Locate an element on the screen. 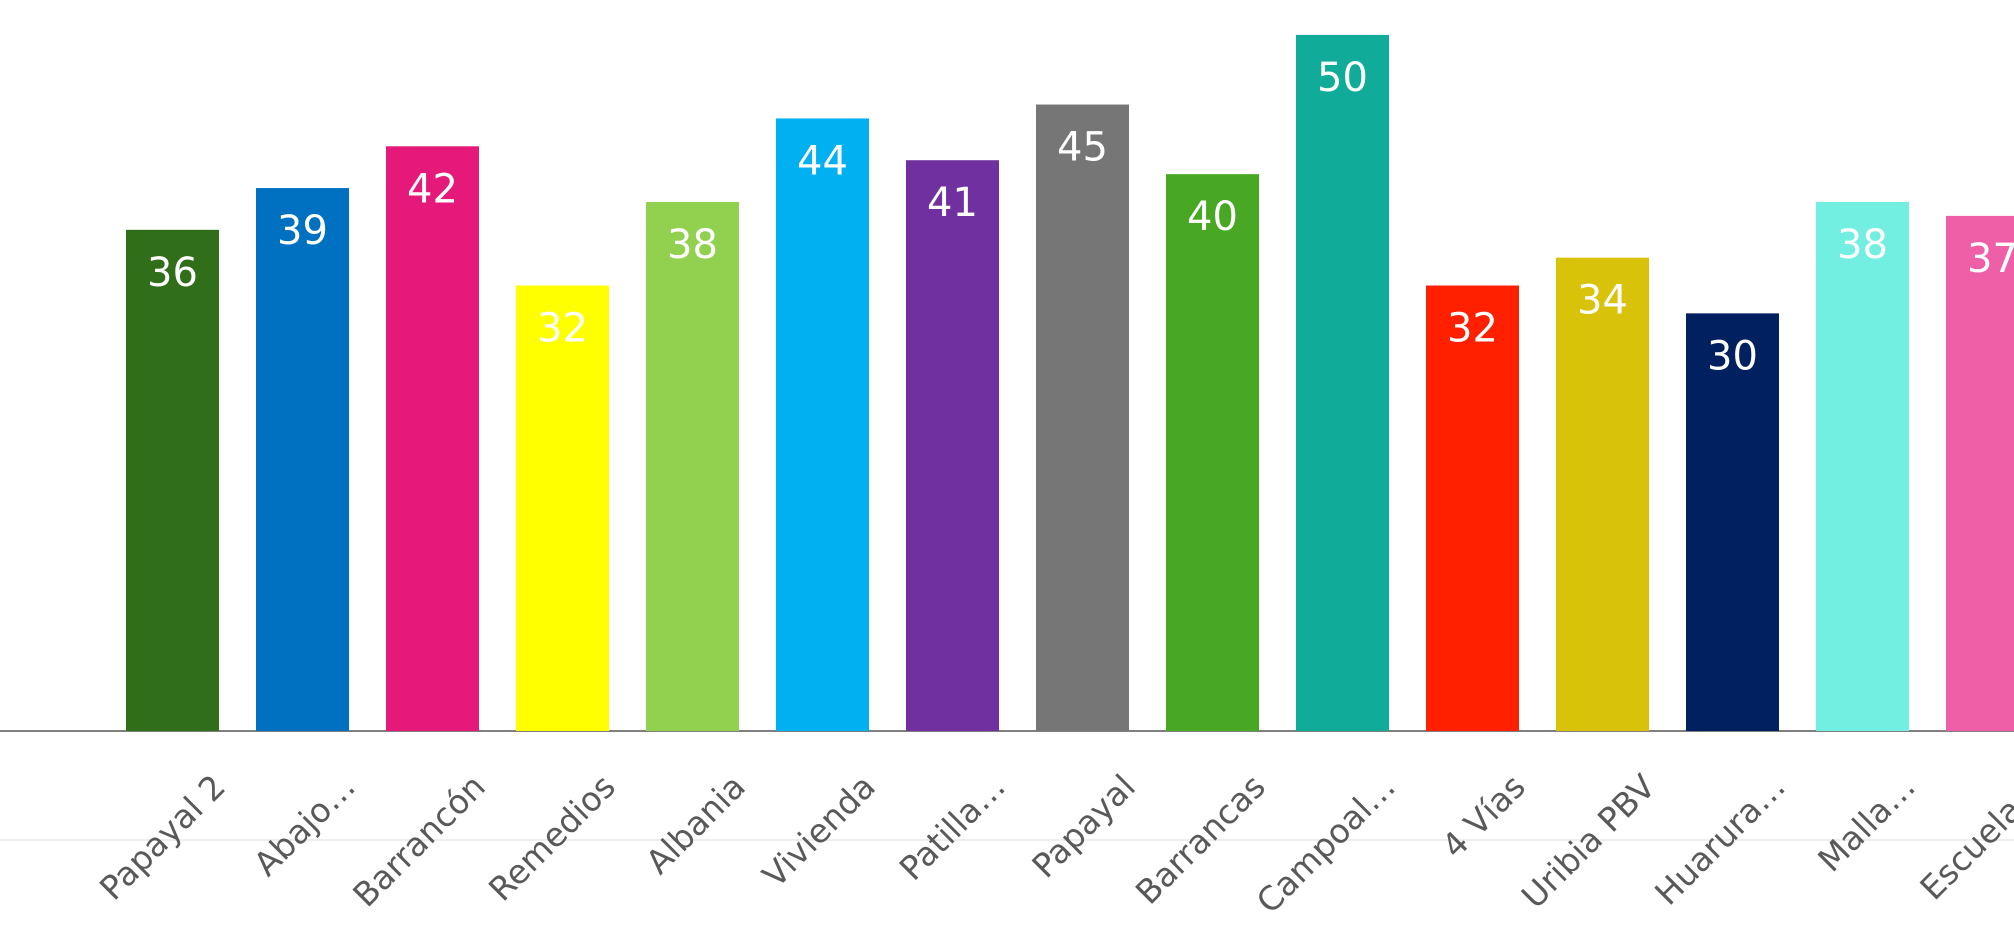 Image resolution: width=2014 pixels, height=932 pixels. data-label-5: 38 is located at coordinates (692, 245).